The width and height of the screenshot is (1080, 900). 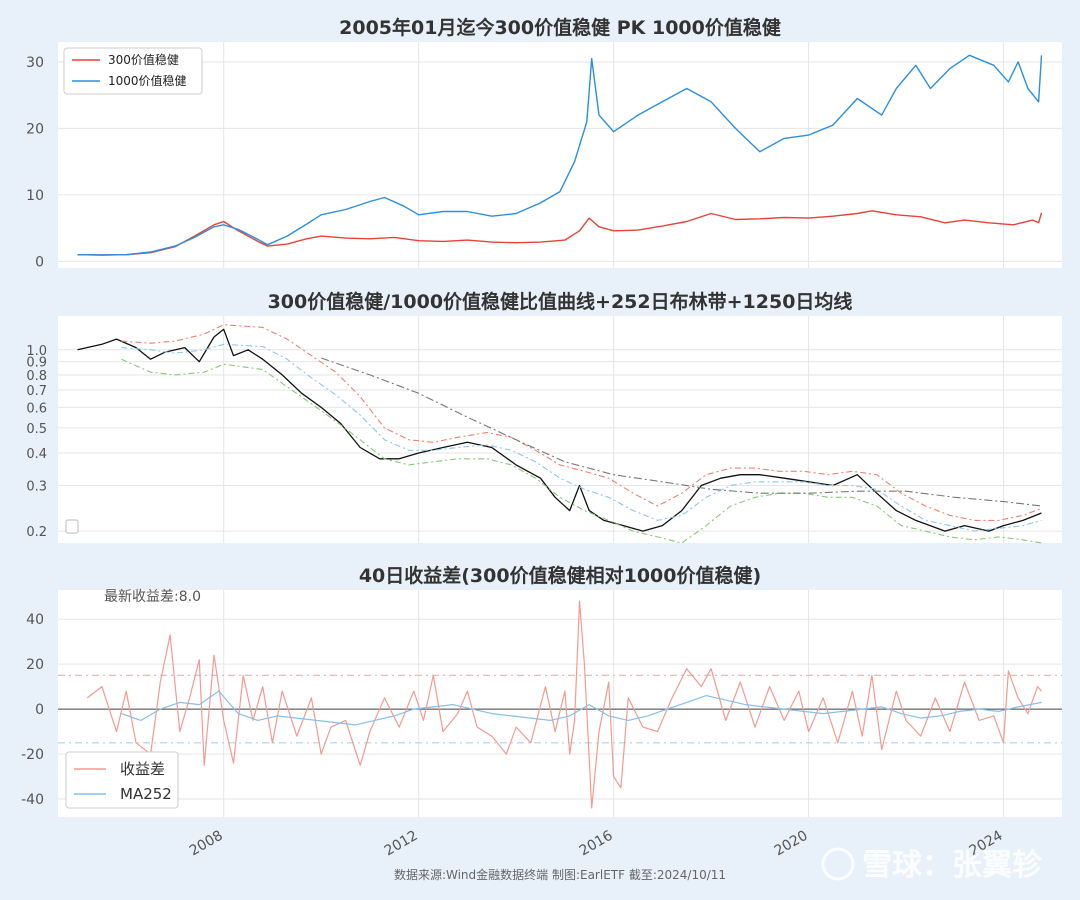 I want to click on panel3-title: 40日收益差(300价值稳健相对1000价值稳健), so click(x=560, y=575).